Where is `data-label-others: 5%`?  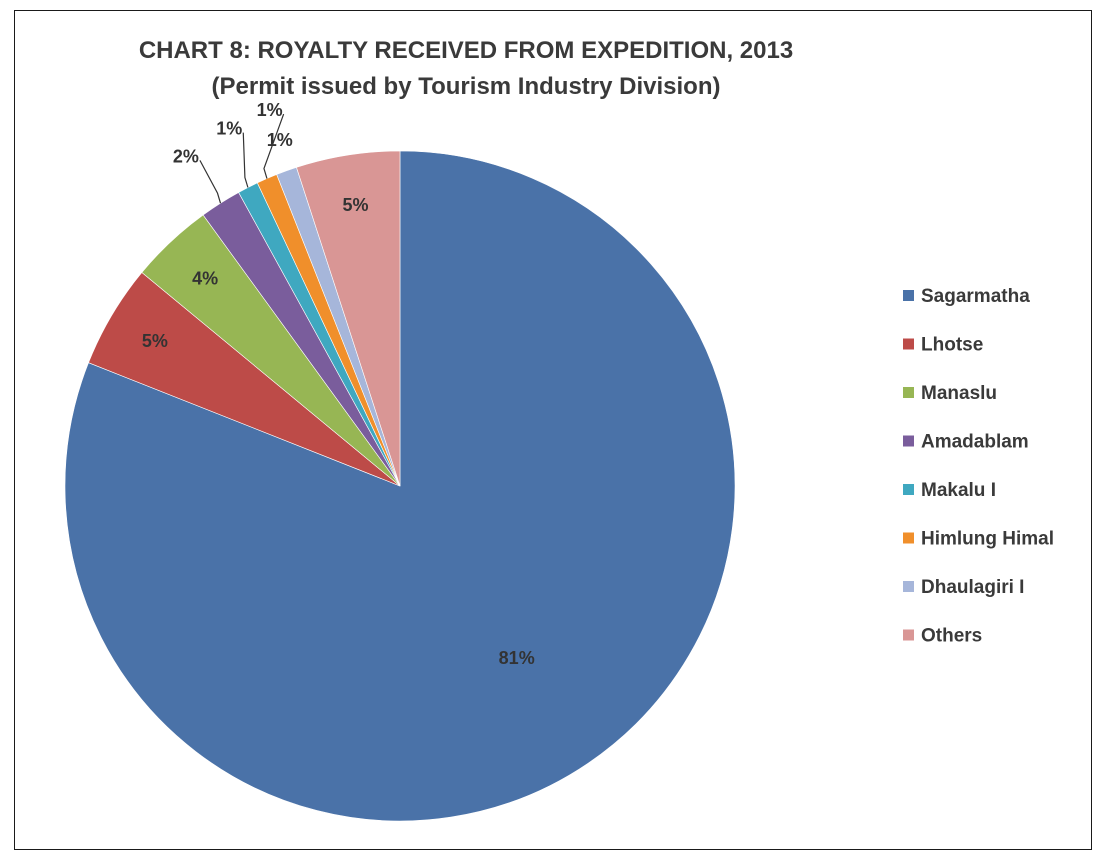
data-label-others: 5% is located at coordinates (355, 205).